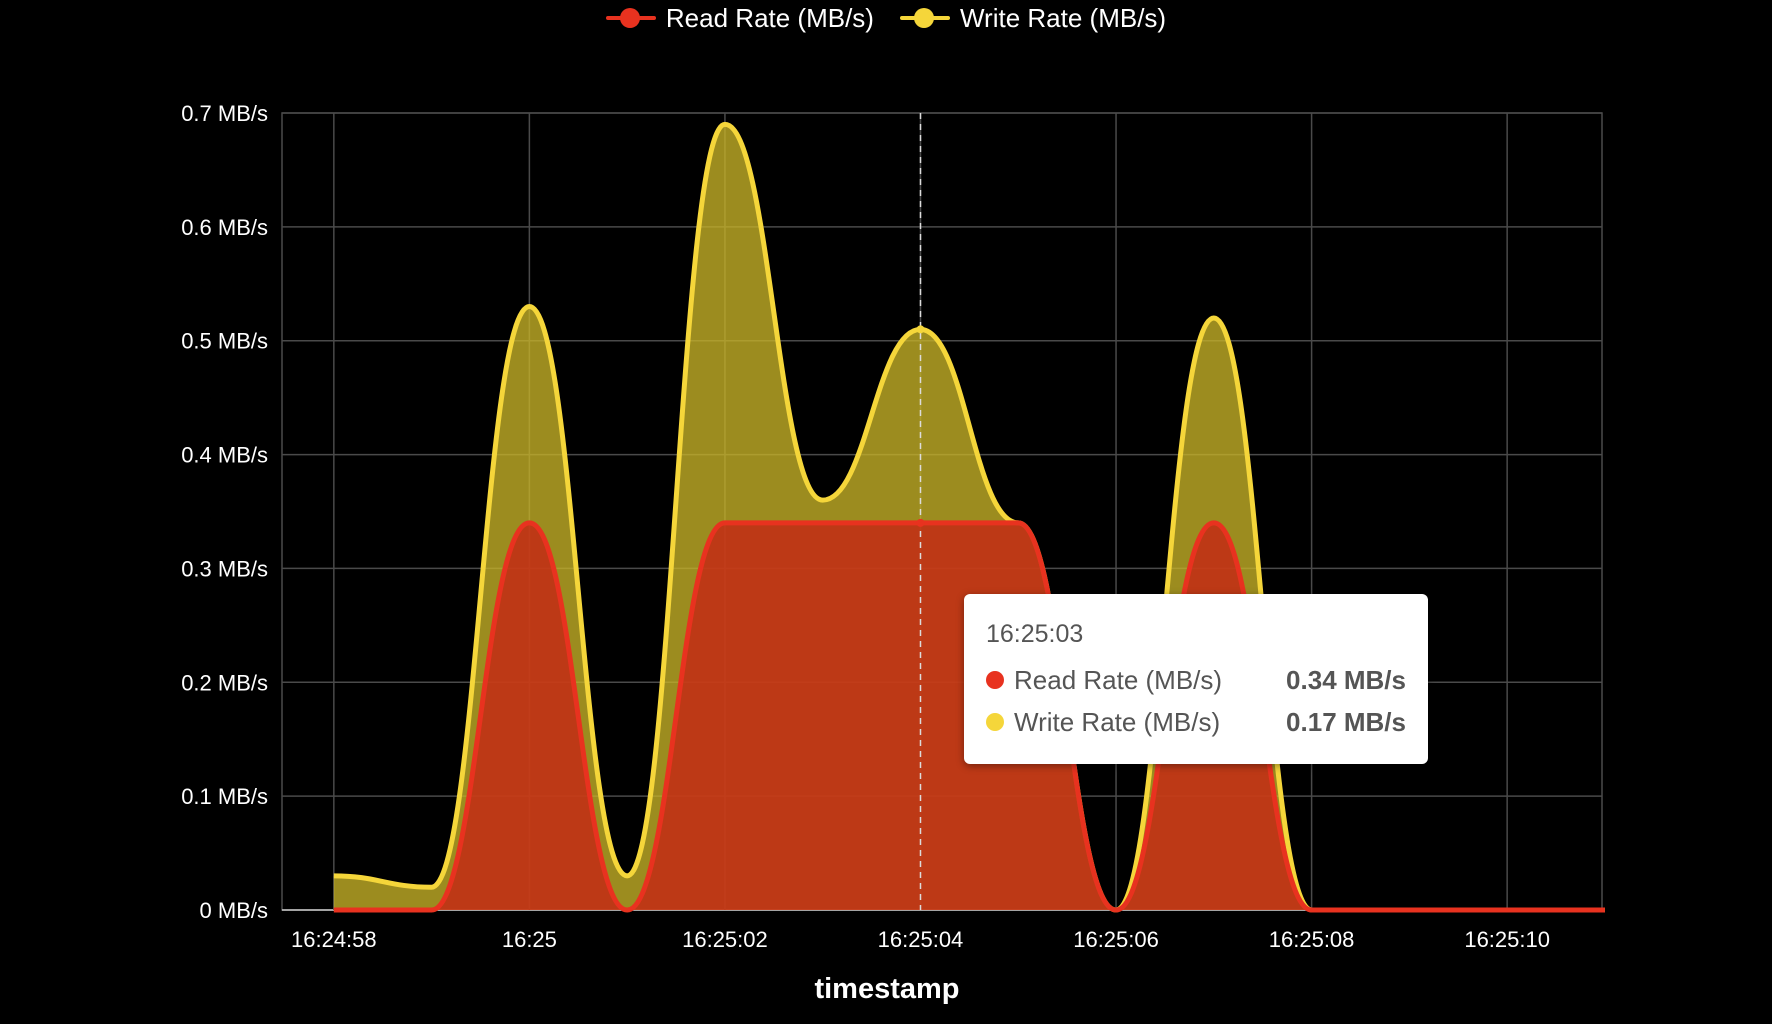 The height and width of the screenshot is (1024, 1772). What do you see at coordinates (995, 722) in the screenshot?
I see `write-rate-dot-icon` at bounding box center [995, 722].